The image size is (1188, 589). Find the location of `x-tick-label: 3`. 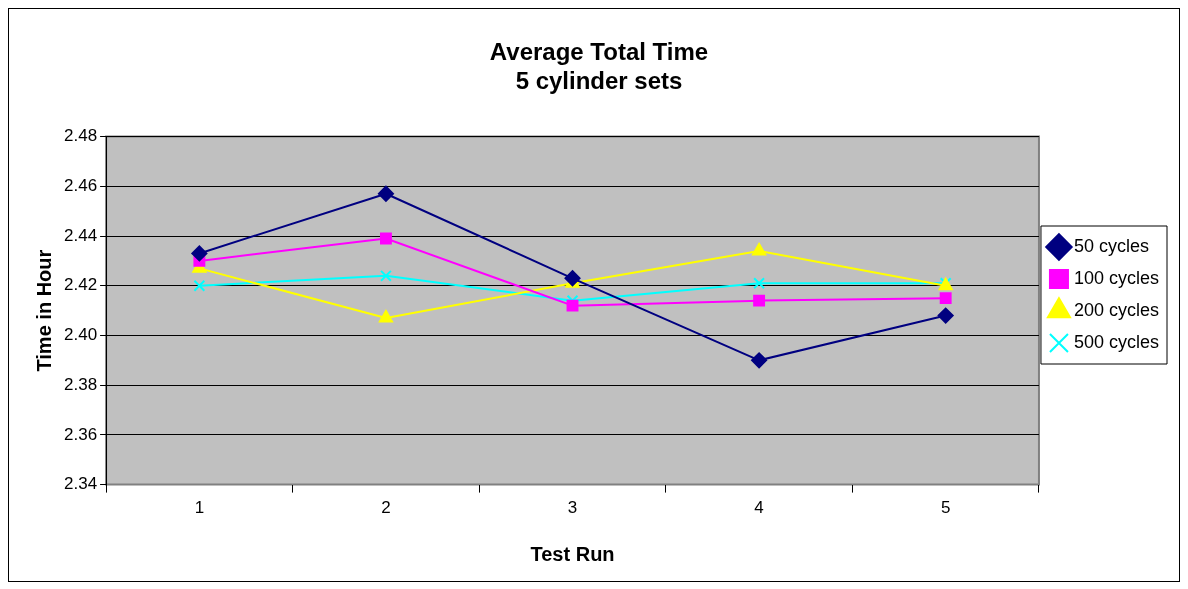

x-tick-label: 3 is located at coordinates (572, 508).